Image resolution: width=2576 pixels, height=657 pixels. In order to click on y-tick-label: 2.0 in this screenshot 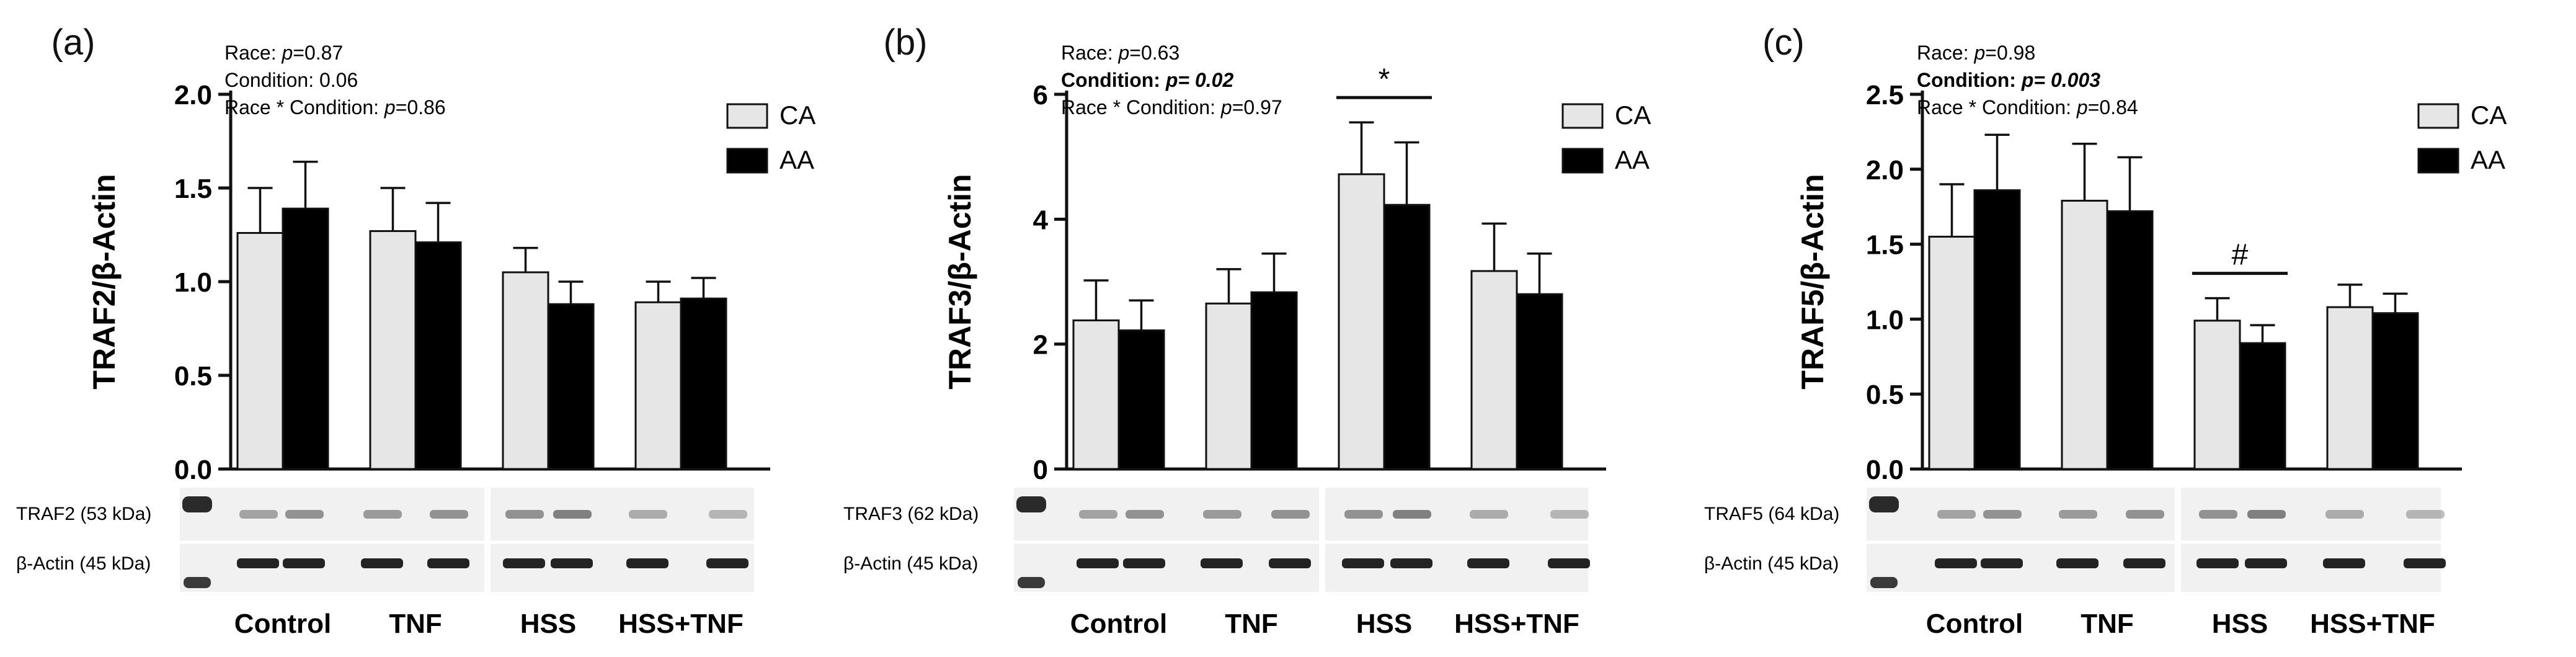, I will do `click(193, 95)`.